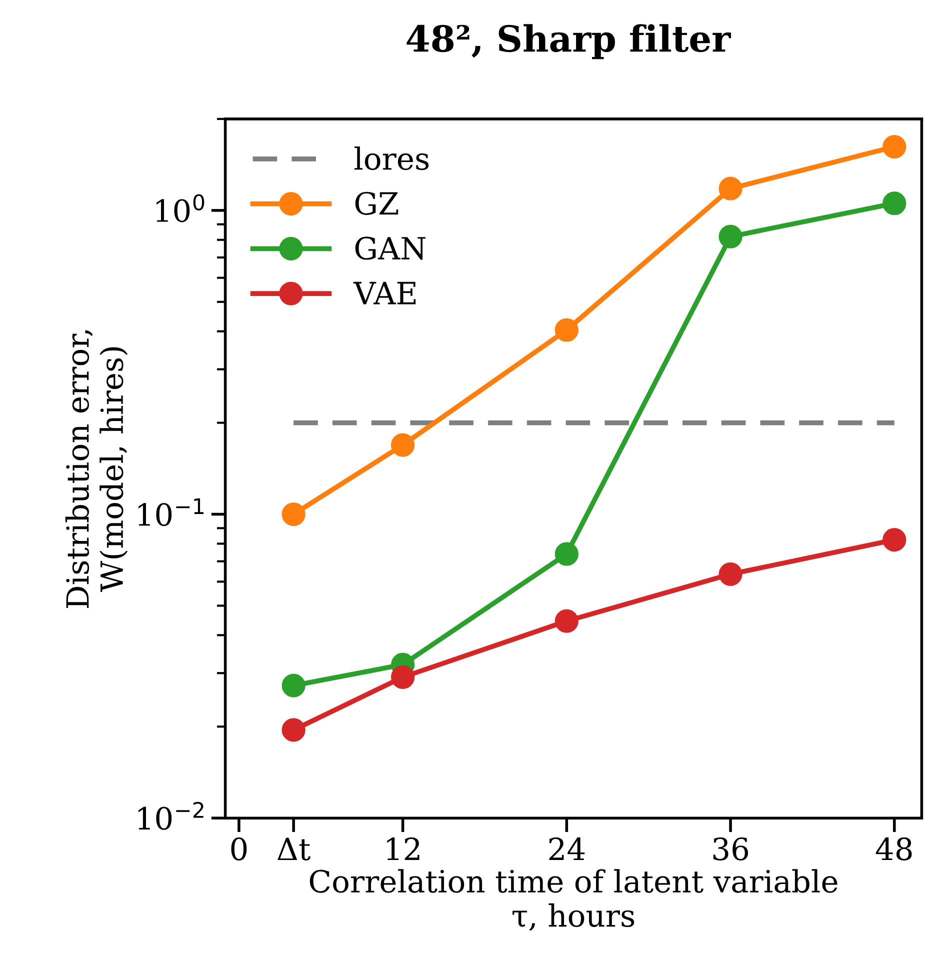 The height and width of the screenshot is (967, 931). I want to click on x-tick-label: 36, so click(730, 848).